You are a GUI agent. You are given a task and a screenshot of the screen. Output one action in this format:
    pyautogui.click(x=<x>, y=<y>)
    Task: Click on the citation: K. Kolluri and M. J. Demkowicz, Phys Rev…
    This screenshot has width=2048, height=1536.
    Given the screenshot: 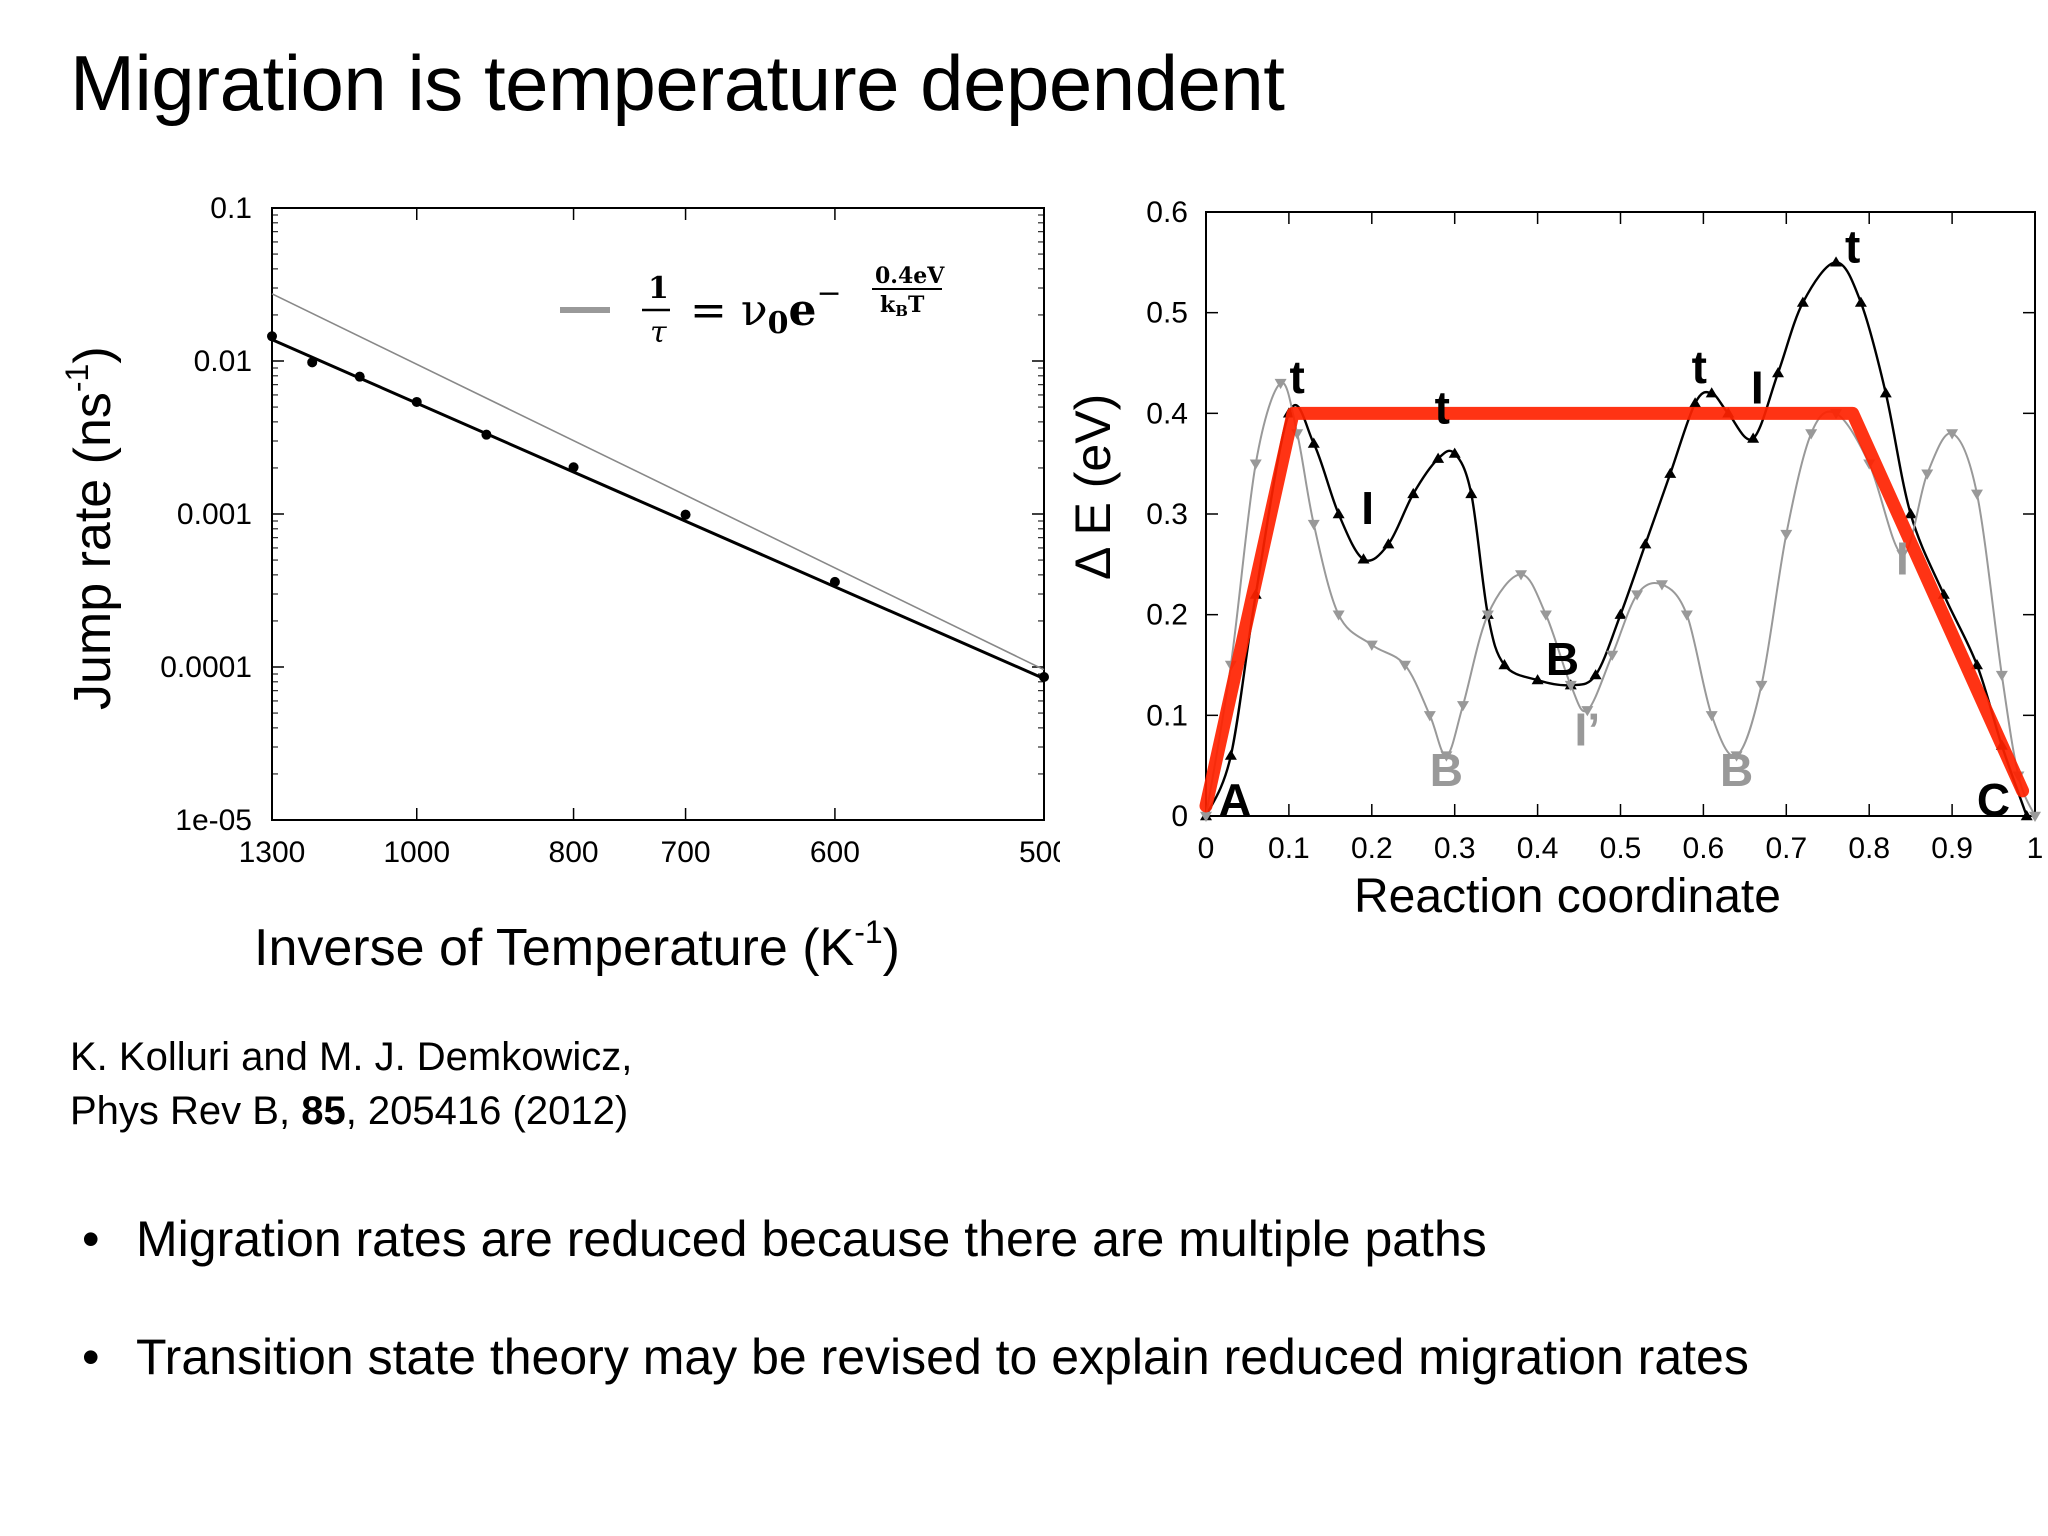 What is the action you would take?
    pyautogui.click(x=351, y=1084)
    